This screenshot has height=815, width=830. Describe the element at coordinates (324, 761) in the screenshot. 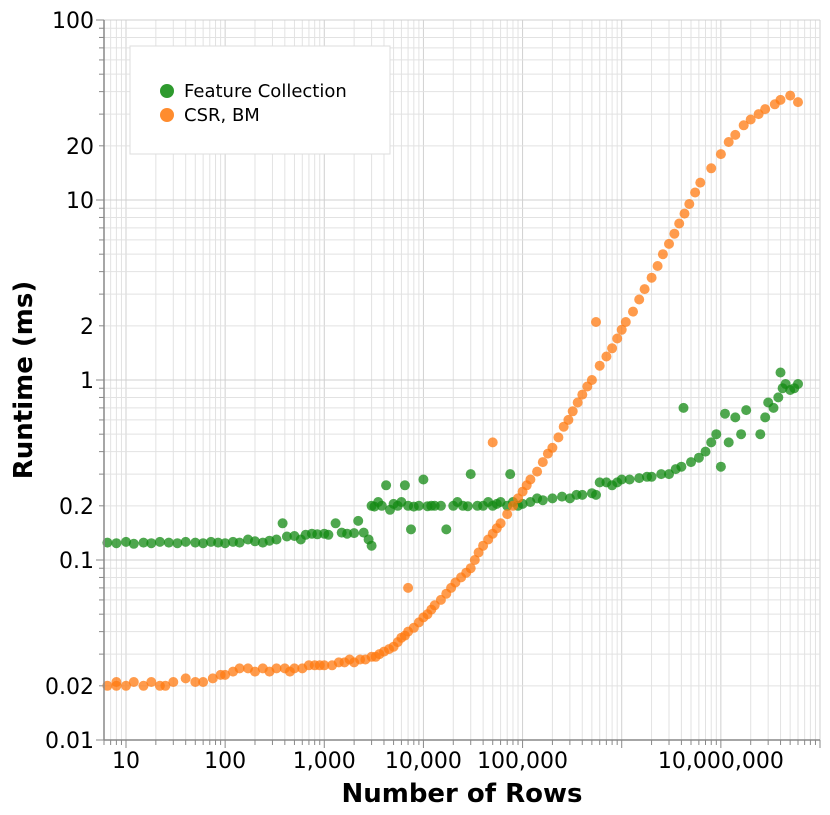

I see `x-tick-label: 1,000` at that location.